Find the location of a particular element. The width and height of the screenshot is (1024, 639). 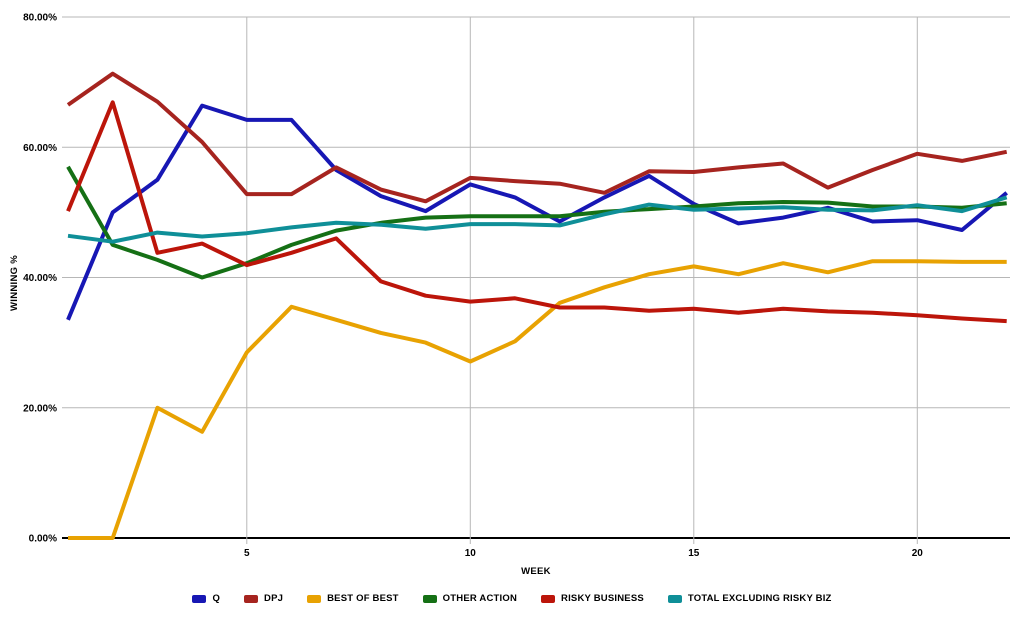

y-axis-tick-labels: 0.00% 20.00% 40.00% 60.00% 80.00% is located at coordinates (40, 279).